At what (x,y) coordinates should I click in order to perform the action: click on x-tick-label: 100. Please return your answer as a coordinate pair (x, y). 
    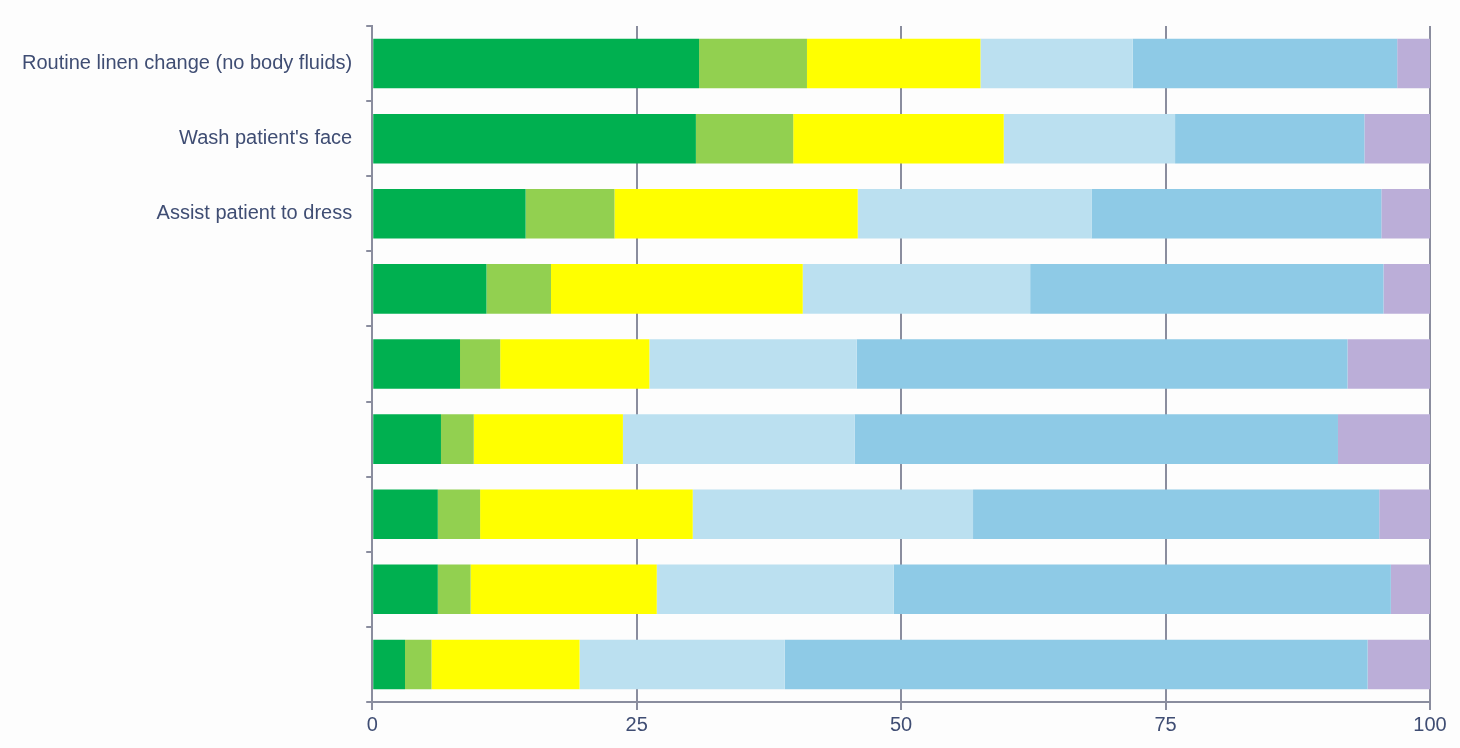
    Looking at the image, I should click on (1430, 723).